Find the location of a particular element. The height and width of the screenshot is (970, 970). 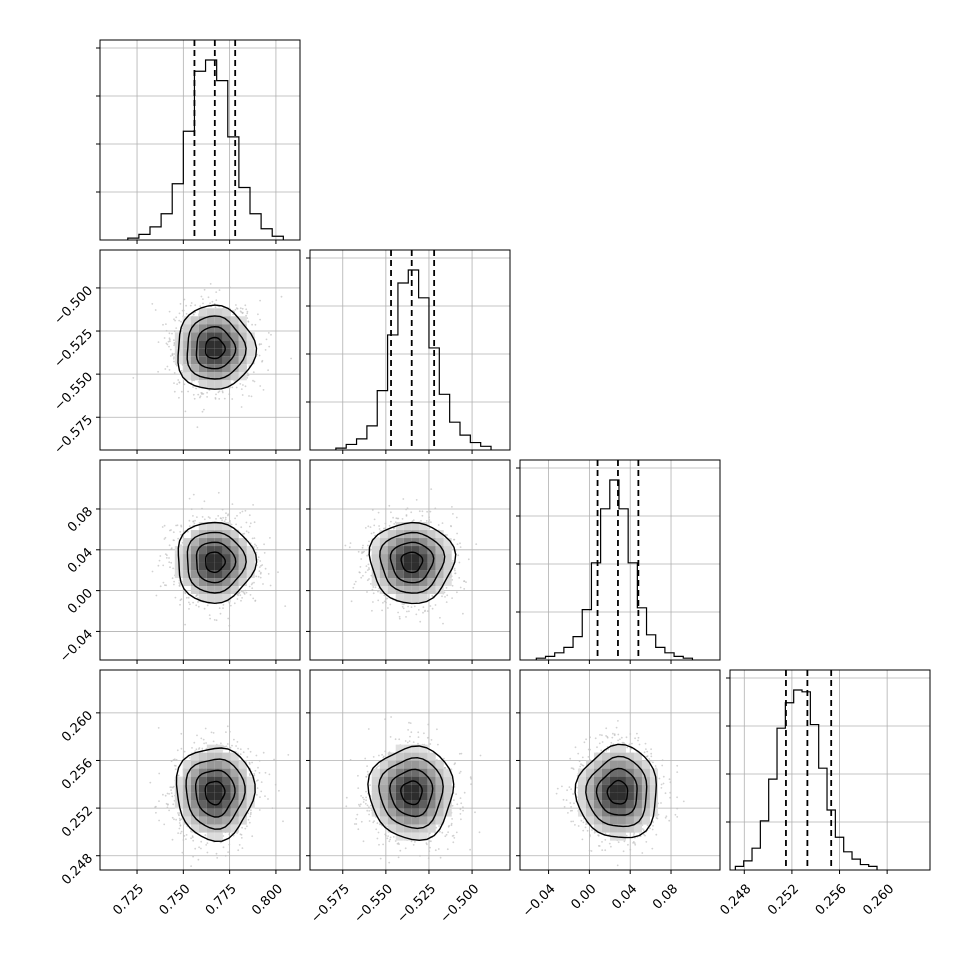

y-tick-label: 0.252 is located at coordinates (77, 822).